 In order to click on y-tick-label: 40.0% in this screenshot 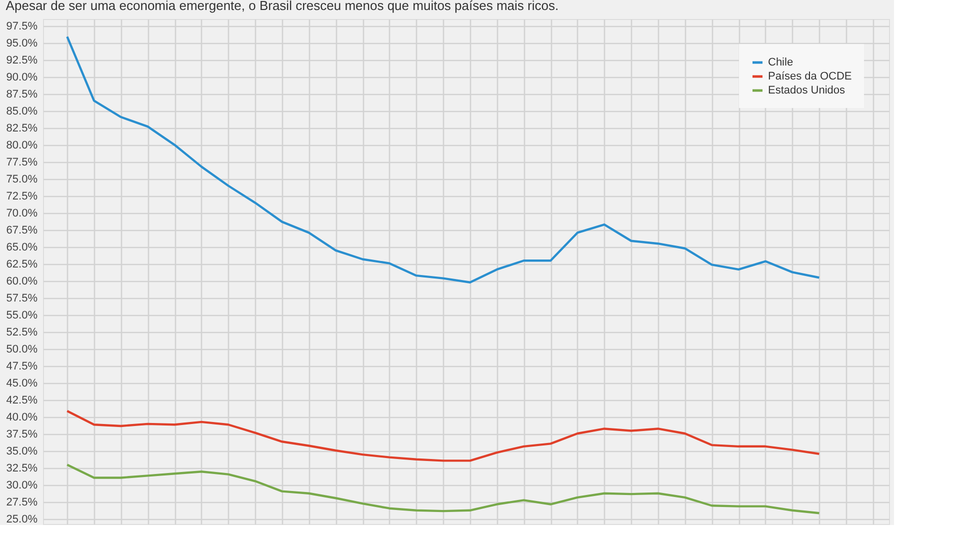, I will do `click(22, 418)`.